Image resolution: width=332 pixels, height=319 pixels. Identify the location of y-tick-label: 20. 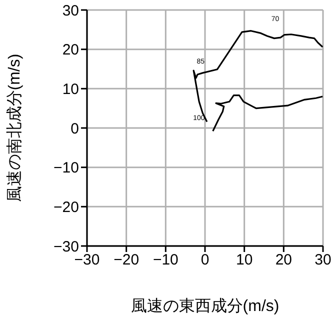
(70, 50).